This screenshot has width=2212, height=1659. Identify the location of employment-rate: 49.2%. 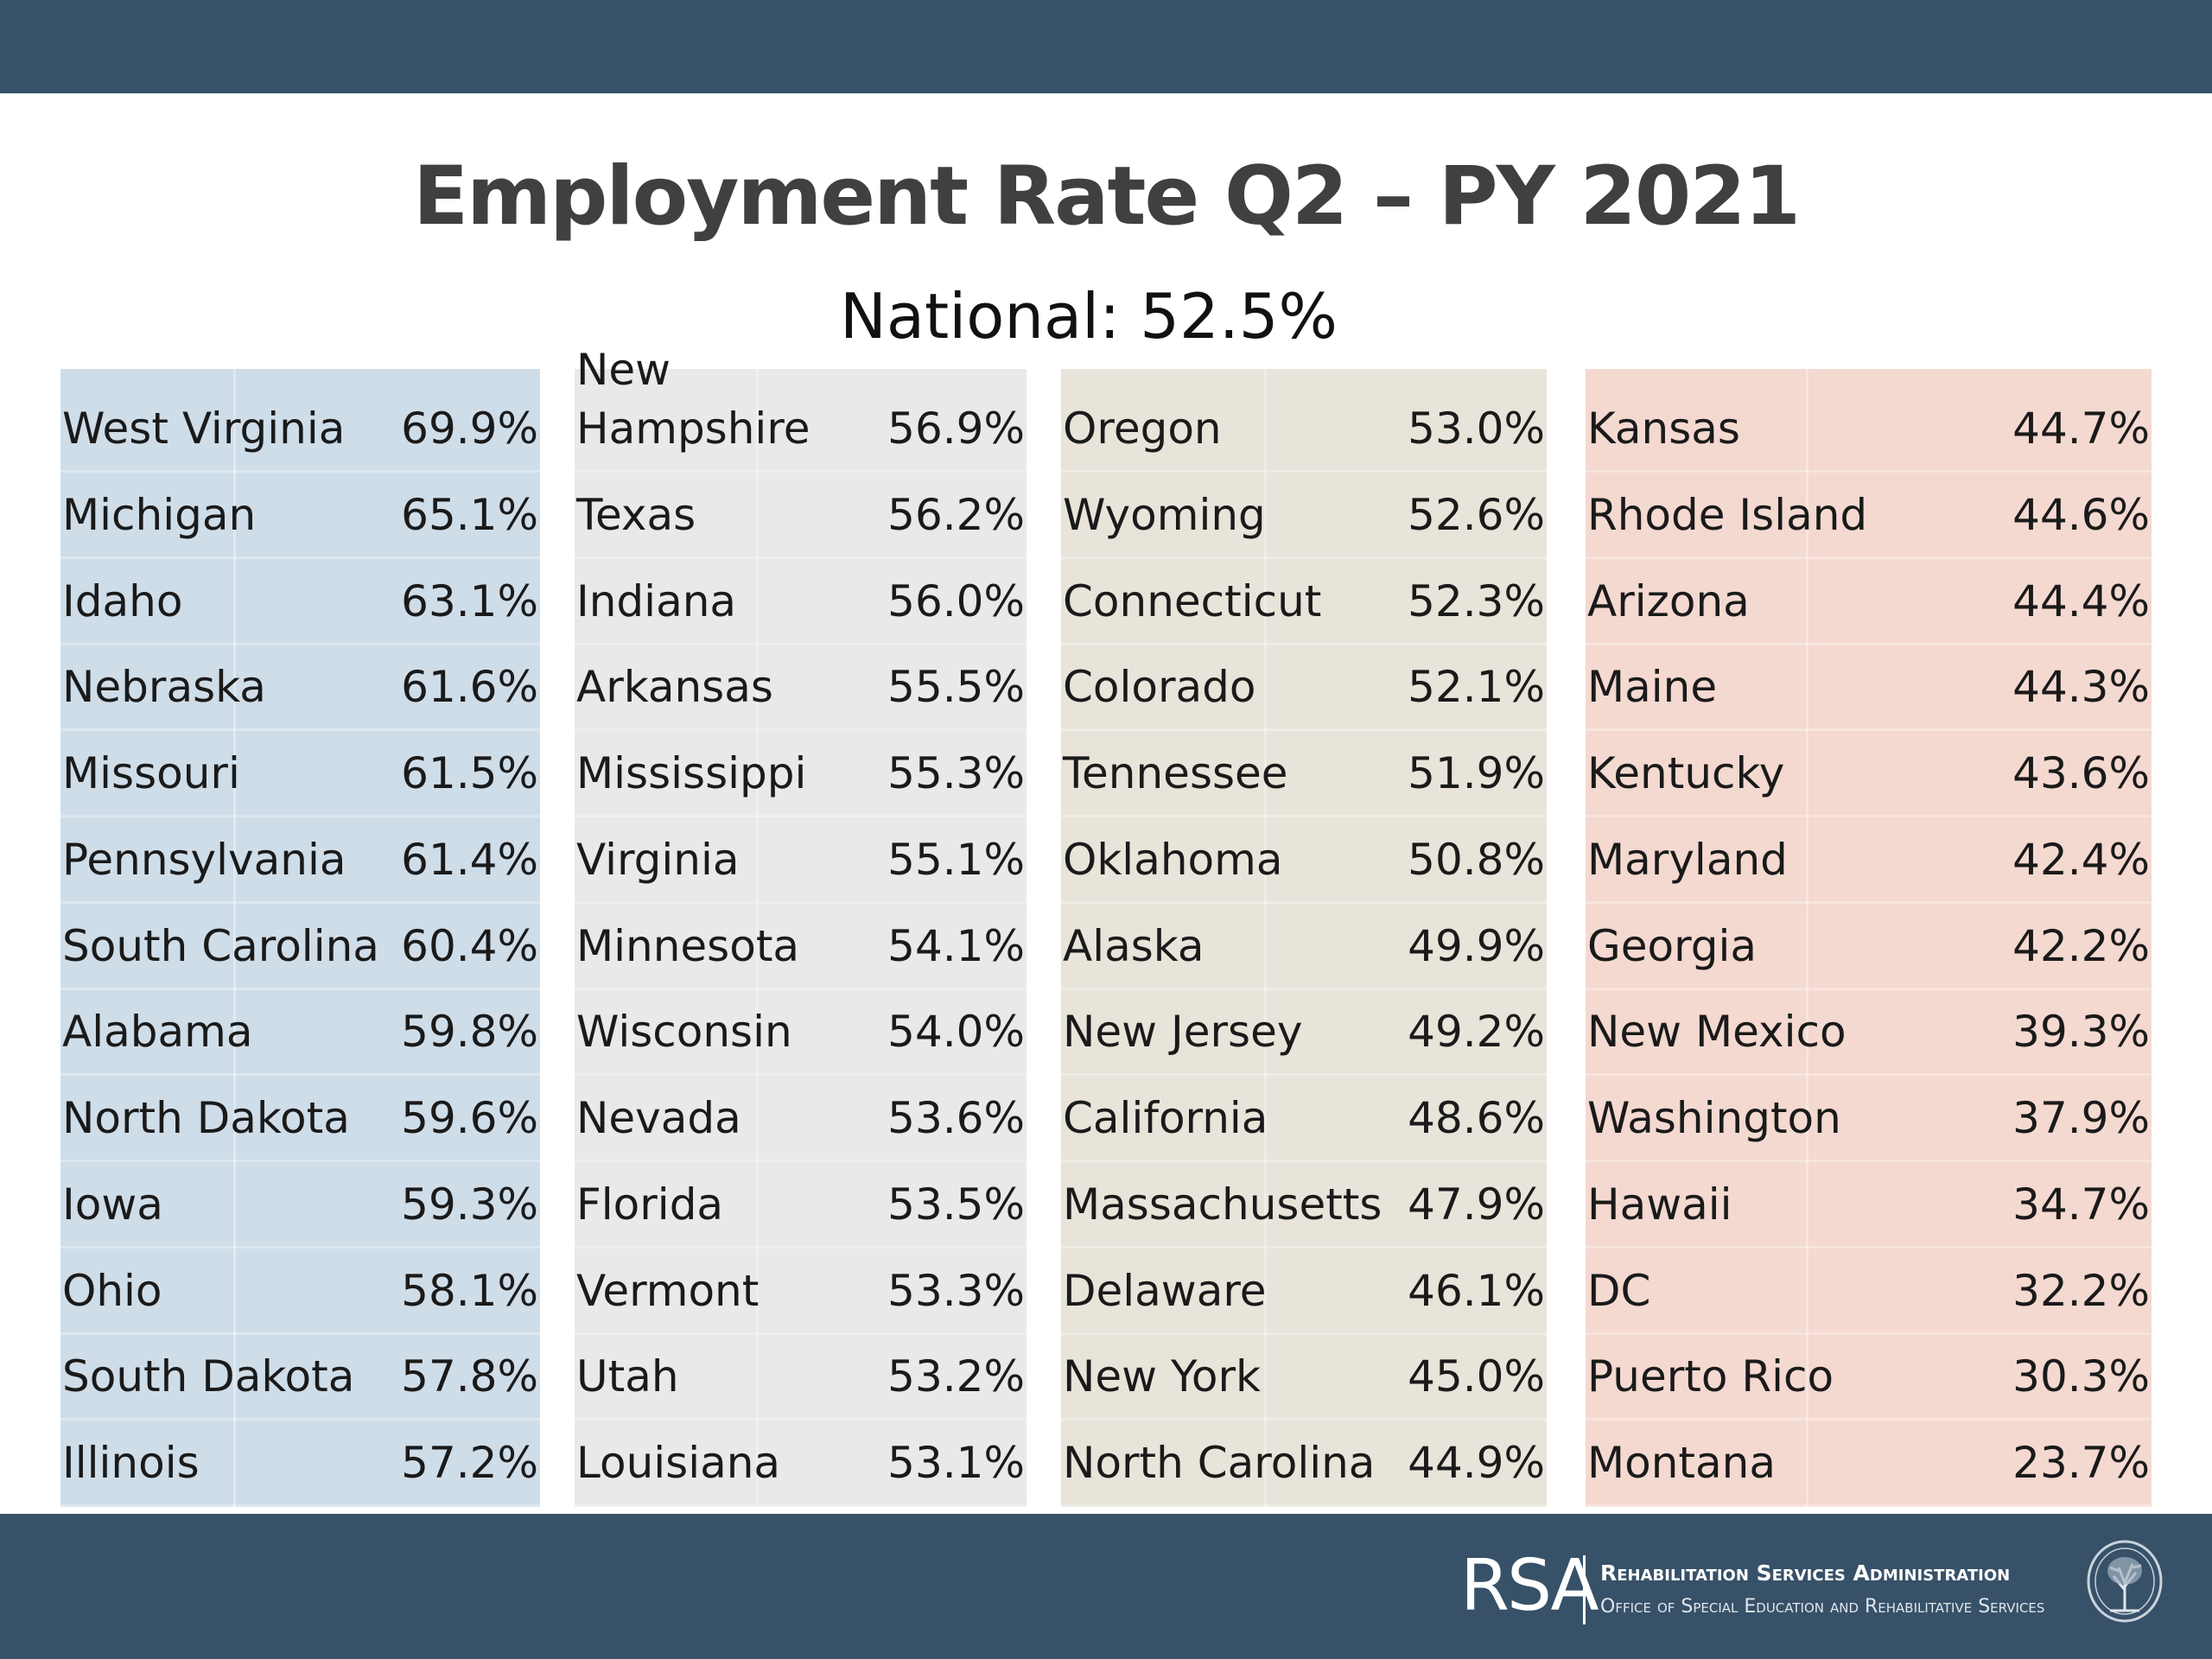
(1476, 1032).